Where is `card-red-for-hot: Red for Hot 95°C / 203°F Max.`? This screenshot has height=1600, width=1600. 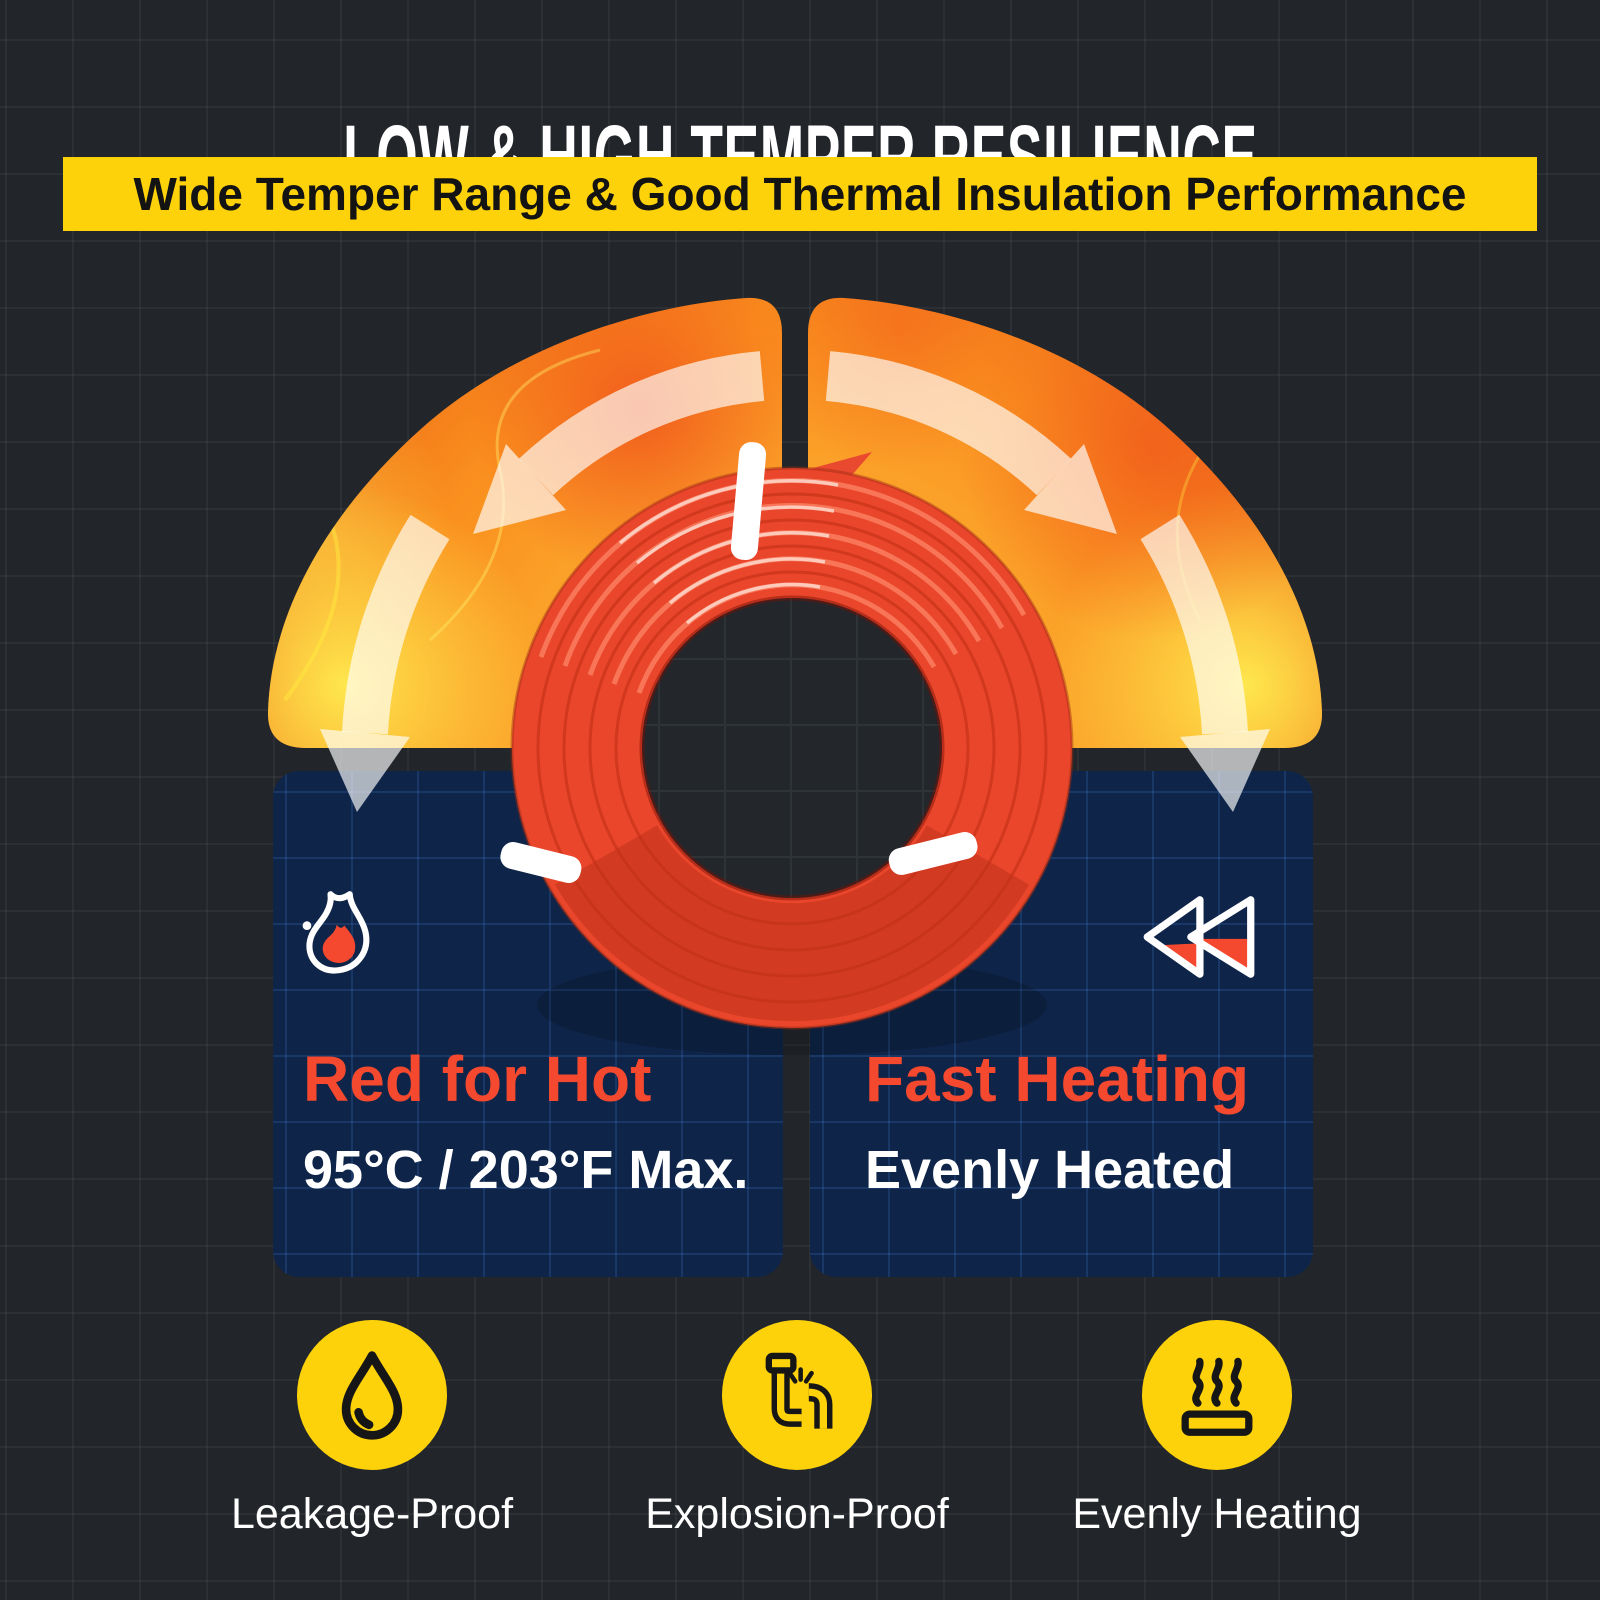
card-red-for-hot: Red for Hot 95°C / 203°F Max. is located at coordinates (528, 1024).